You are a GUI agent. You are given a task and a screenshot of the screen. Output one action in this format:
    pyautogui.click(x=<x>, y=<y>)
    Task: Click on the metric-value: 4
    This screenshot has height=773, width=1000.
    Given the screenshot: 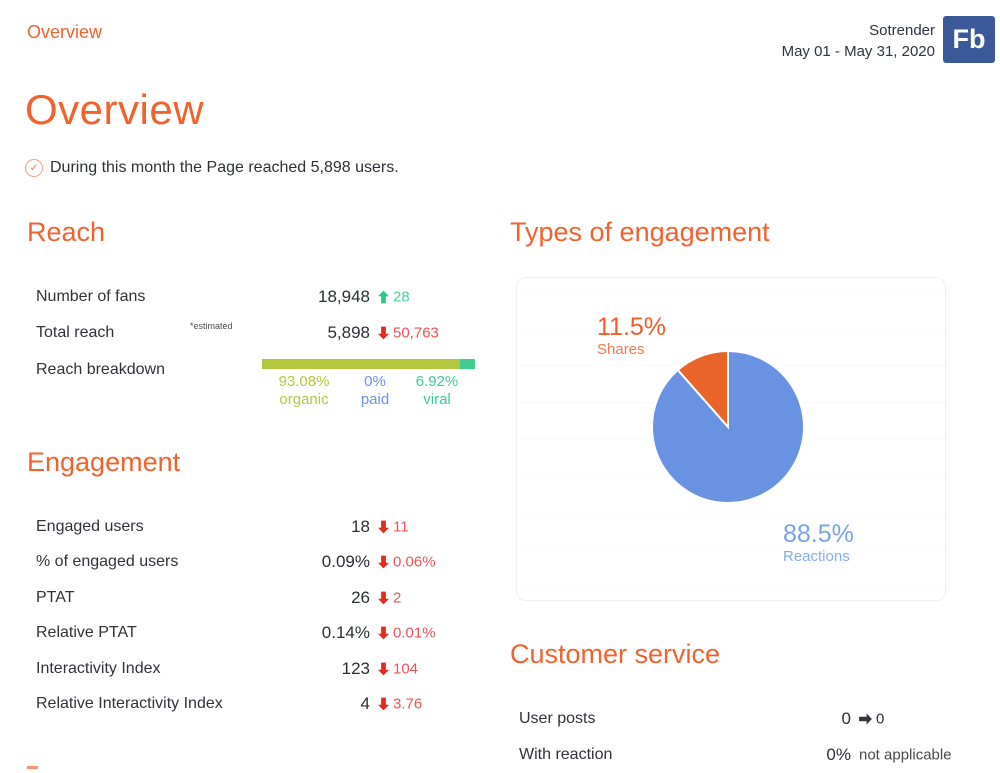 What is the action you would take?
    pyautogui.click(x=365, y=704)
    